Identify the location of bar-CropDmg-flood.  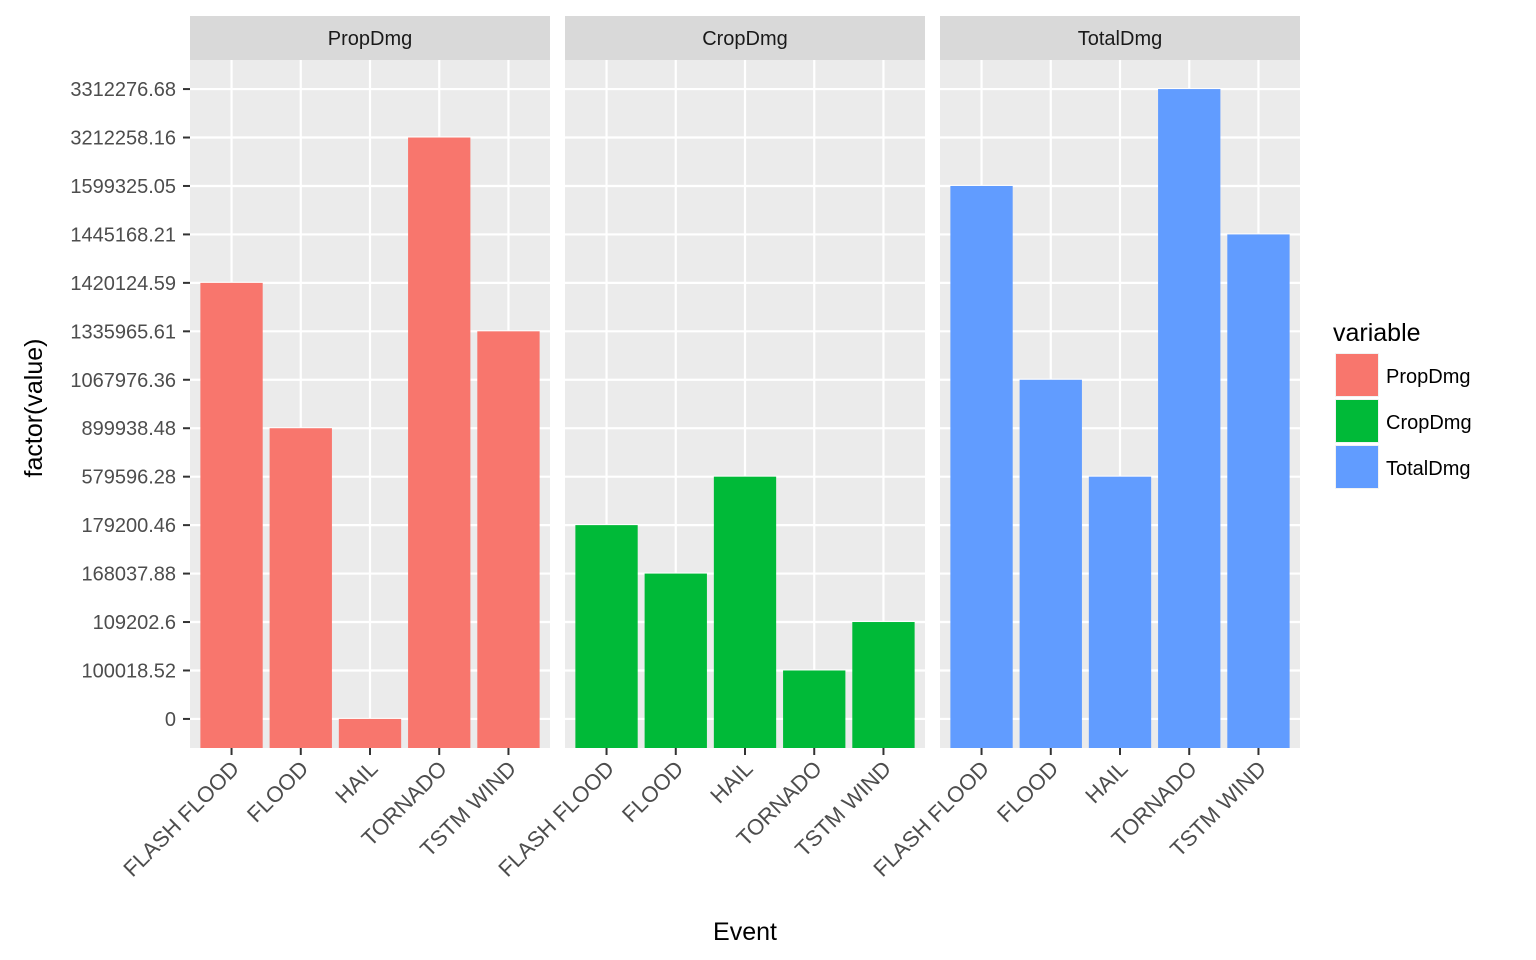
(675, 660).